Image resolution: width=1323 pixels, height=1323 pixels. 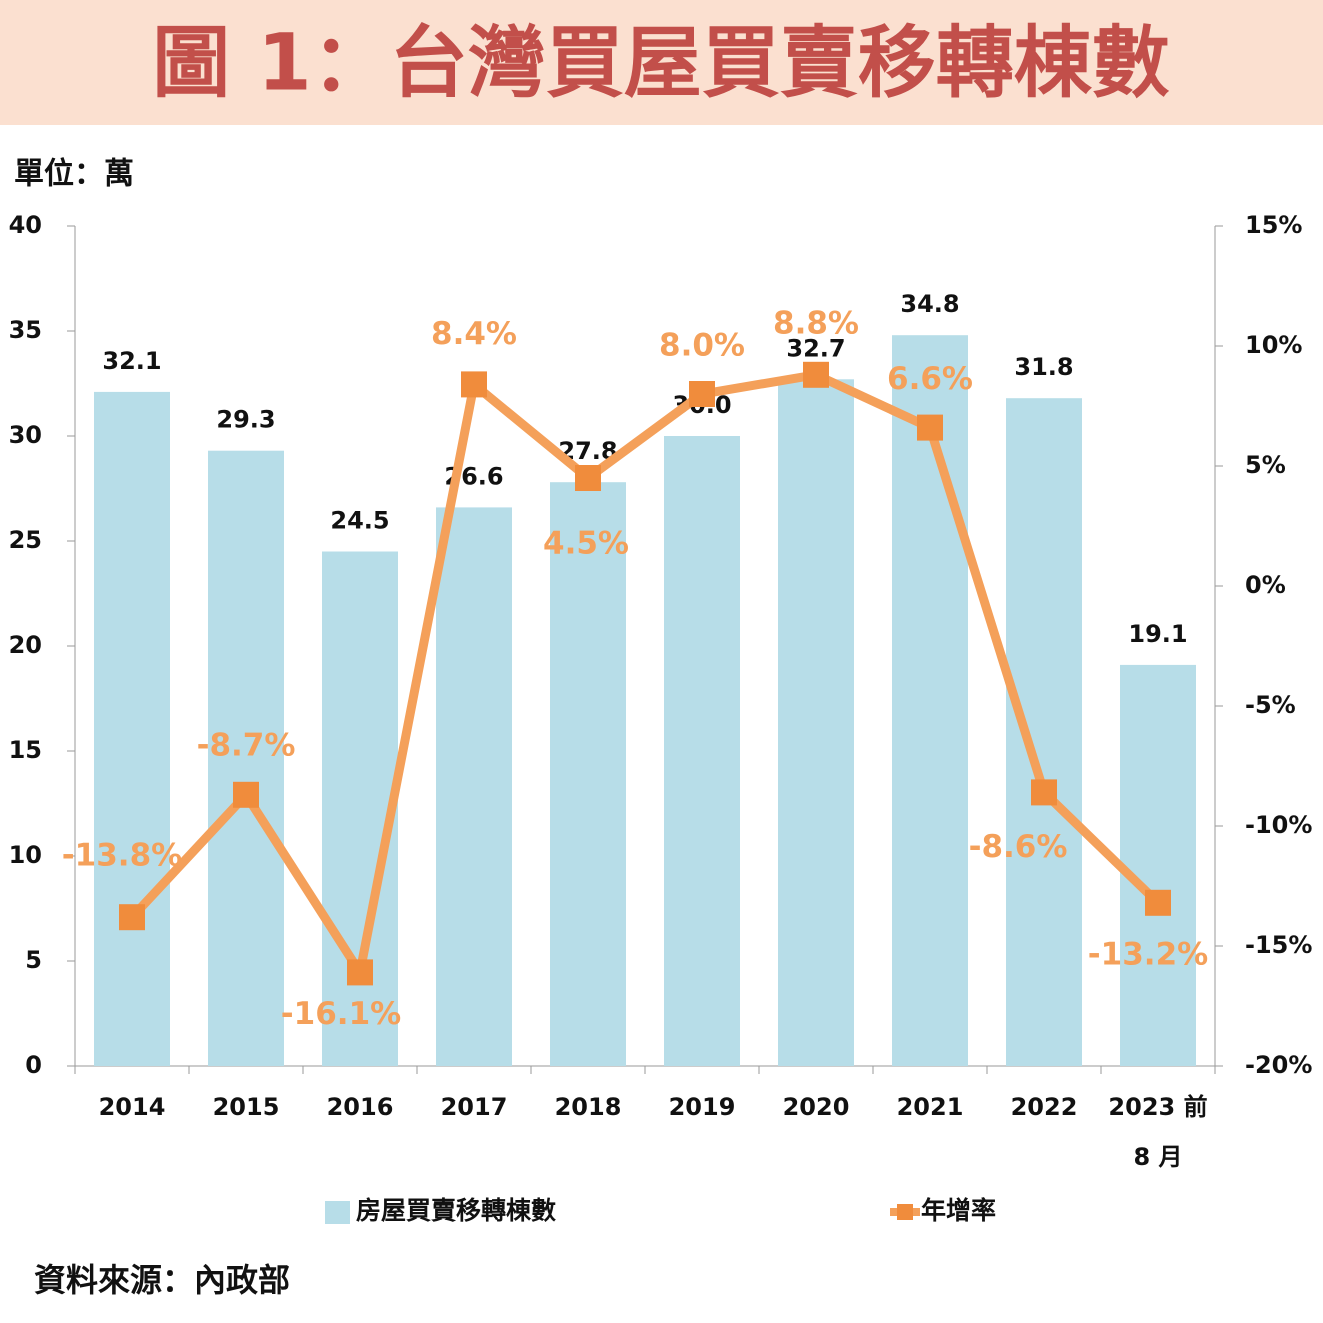 I want to click on unit-label: 單位：萬, so click(x=74, y=174).